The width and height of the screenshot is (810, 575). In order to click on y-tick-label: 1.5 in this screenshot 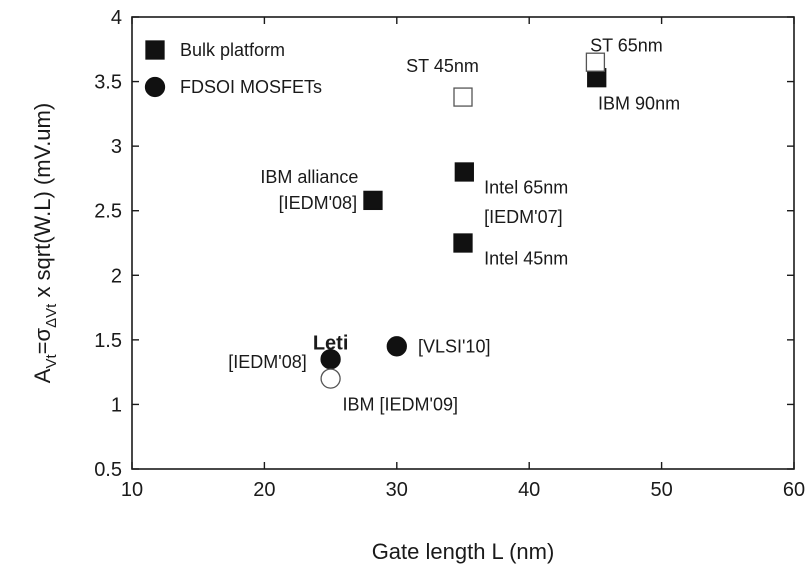, I will do `click(108, 341)`.